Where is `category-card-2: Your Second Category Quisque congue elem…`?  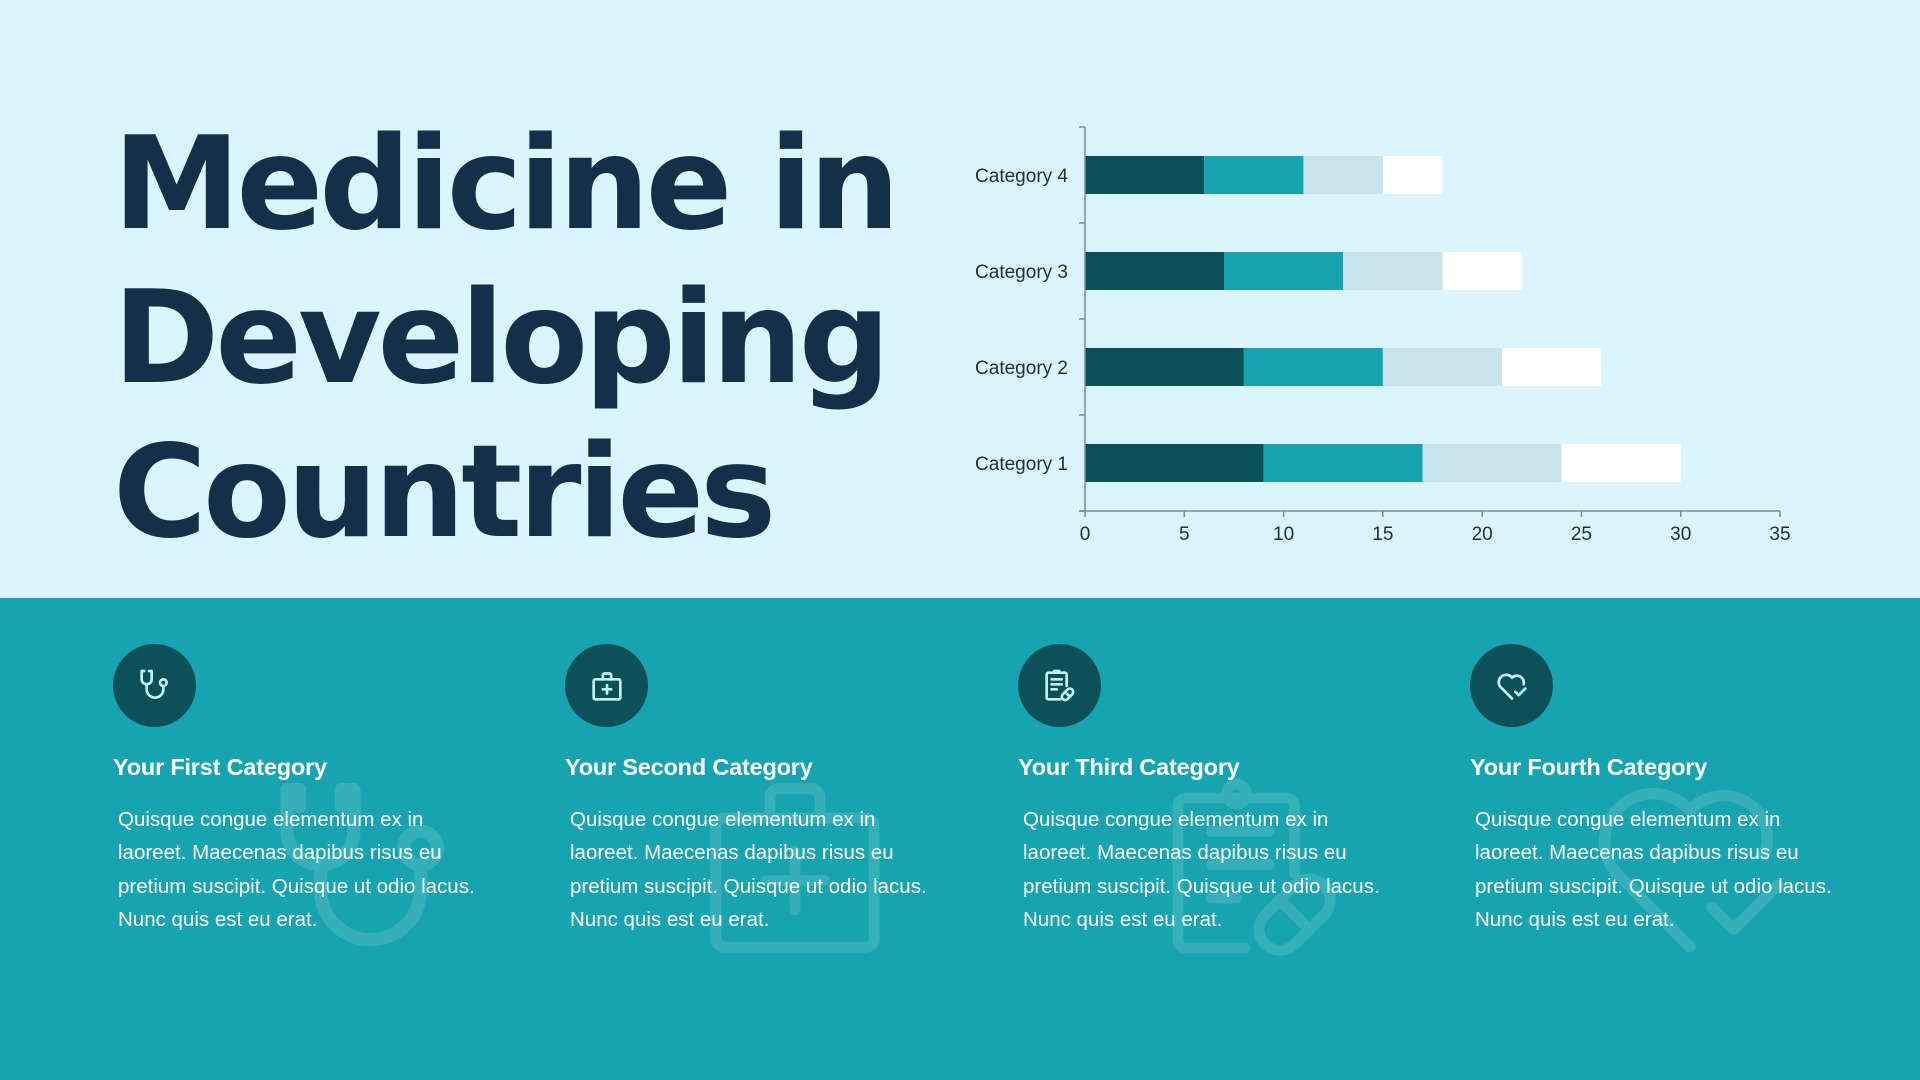
category-card-2: Your Second Category Quisque congue elem… is located at coordinates (775, 839).